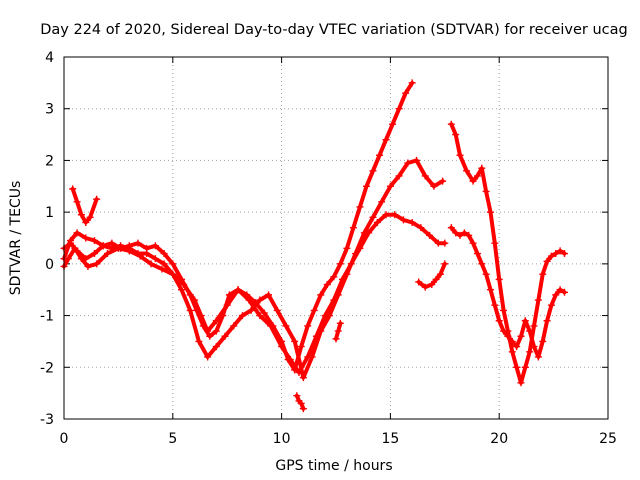 Image resolution: width=640 pixels, height=480 pixels. Describe the element at coordinates (390, 439) in the screenshot. I see `x-tick-label: 15` at that location.